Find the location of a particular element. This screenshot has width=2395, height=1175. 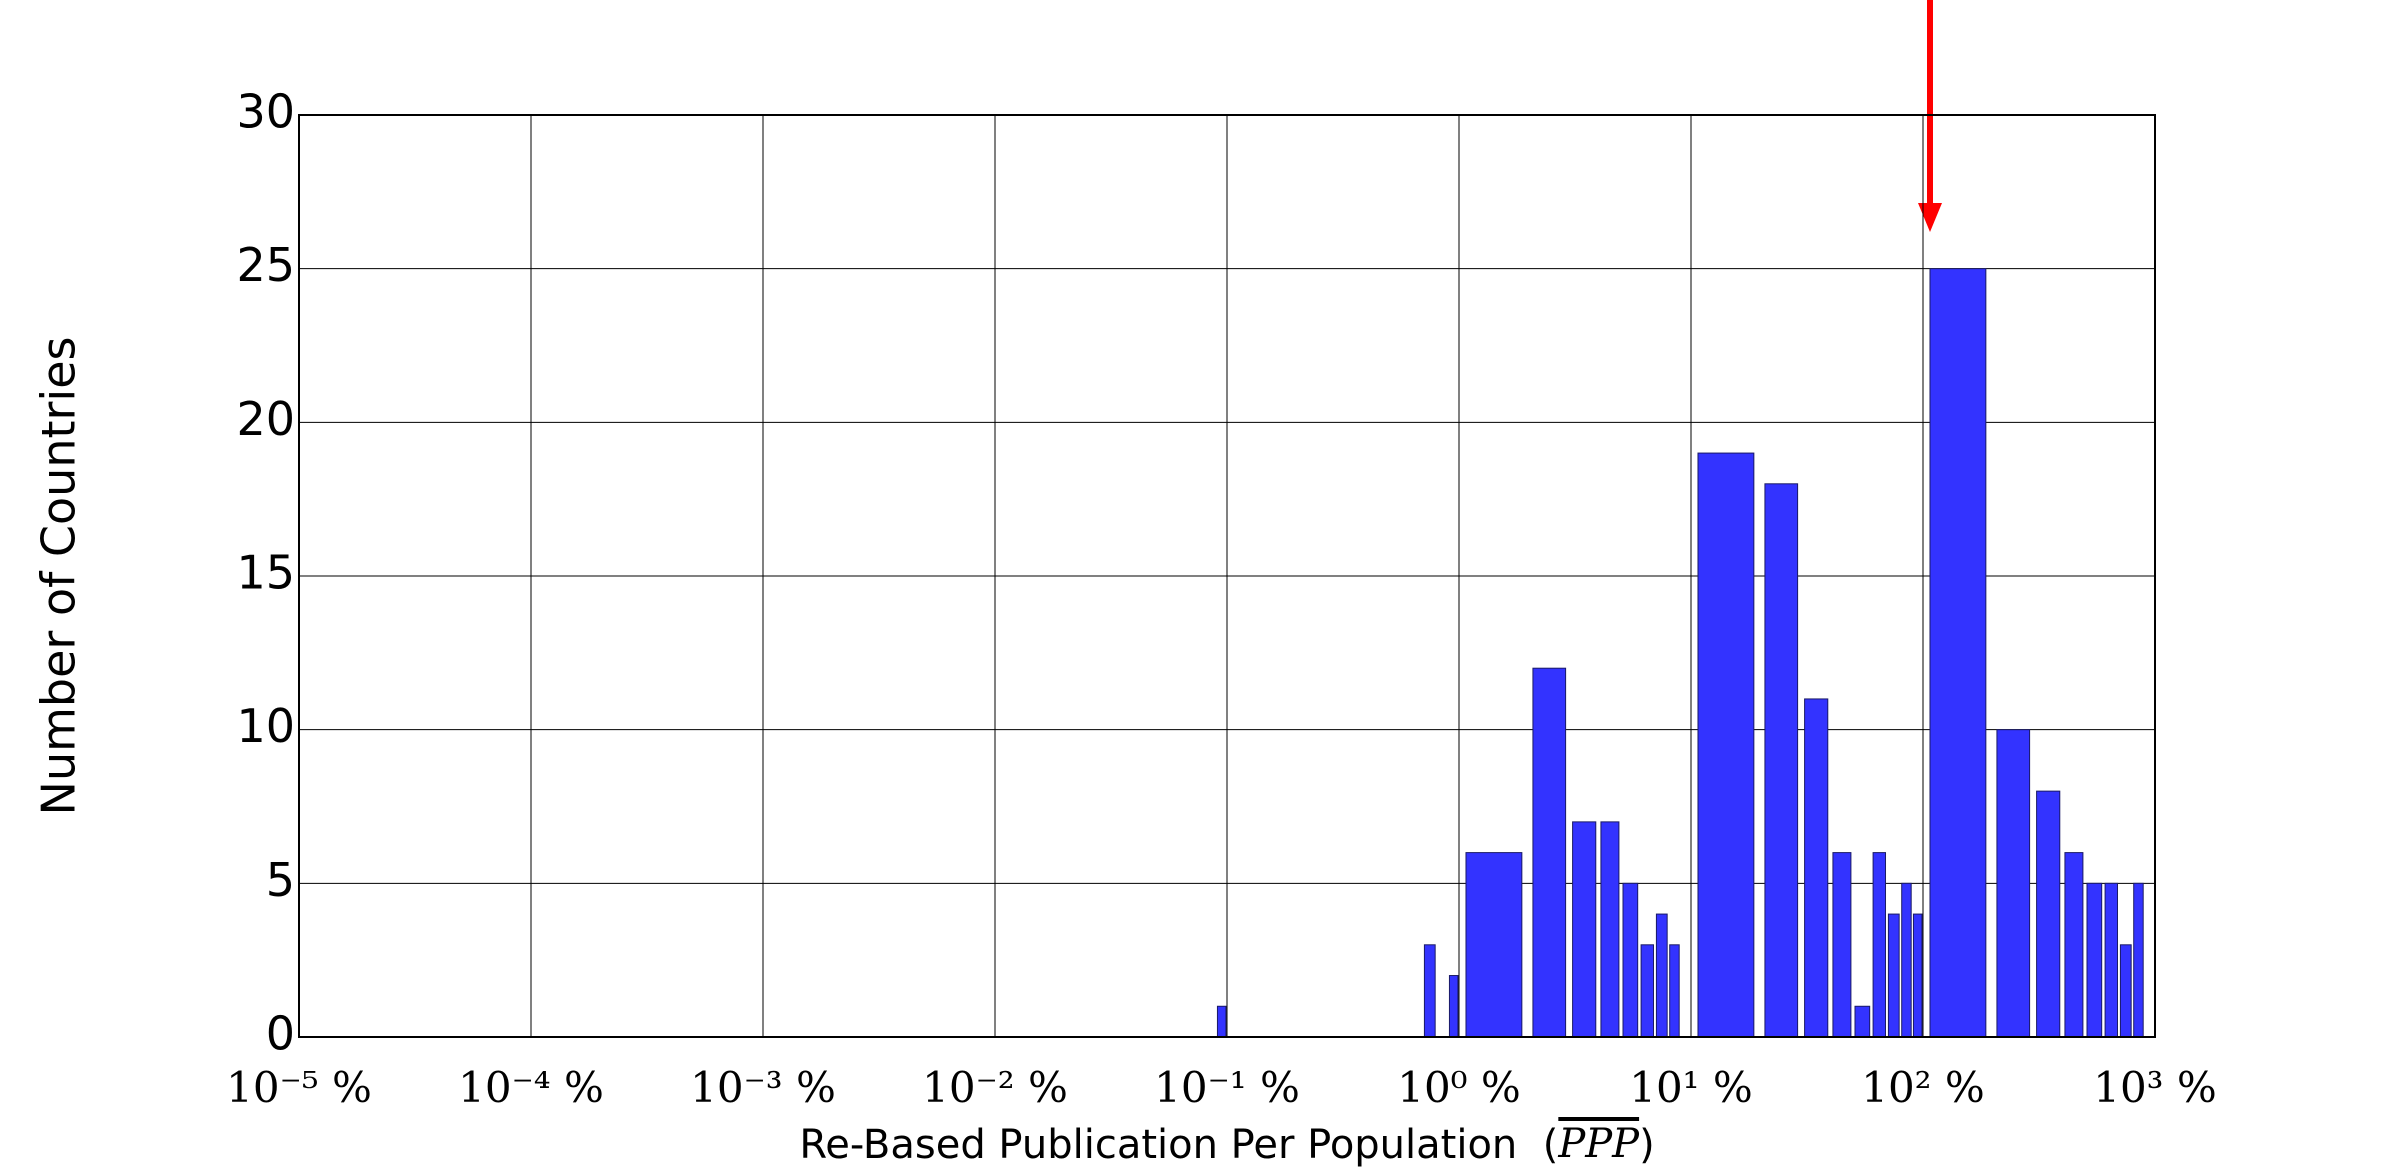

x-axis-label-open: ( is located at coordinates (1537, 1145).